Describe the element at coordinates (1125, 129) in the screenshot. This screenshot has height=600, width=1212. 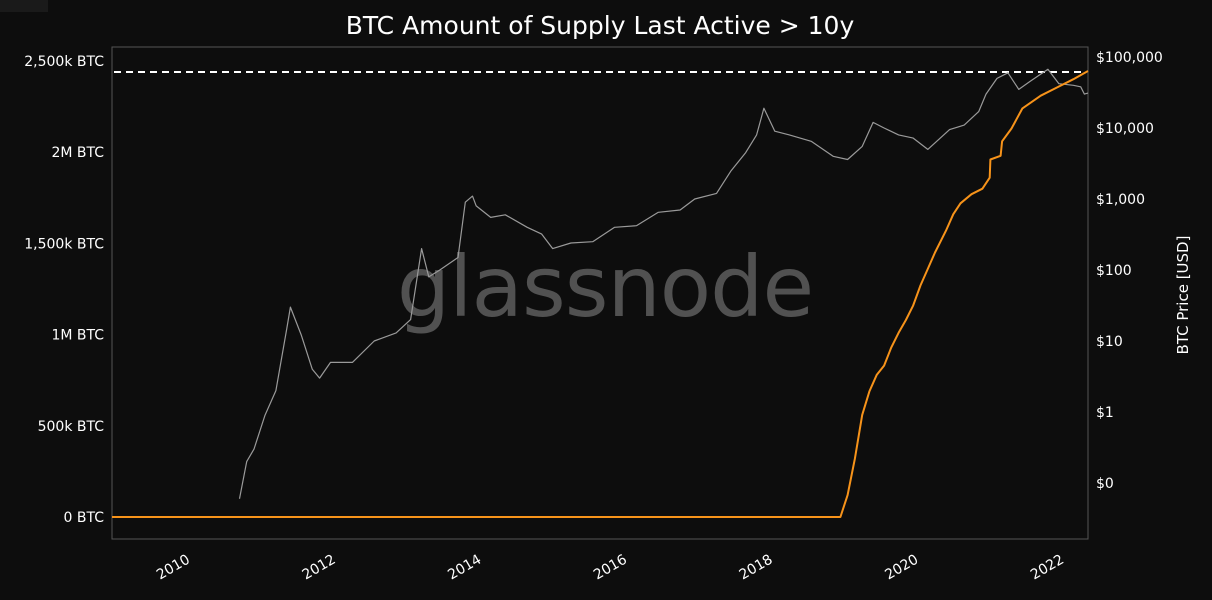
I see `right-tick-label: $10,000` at that location.